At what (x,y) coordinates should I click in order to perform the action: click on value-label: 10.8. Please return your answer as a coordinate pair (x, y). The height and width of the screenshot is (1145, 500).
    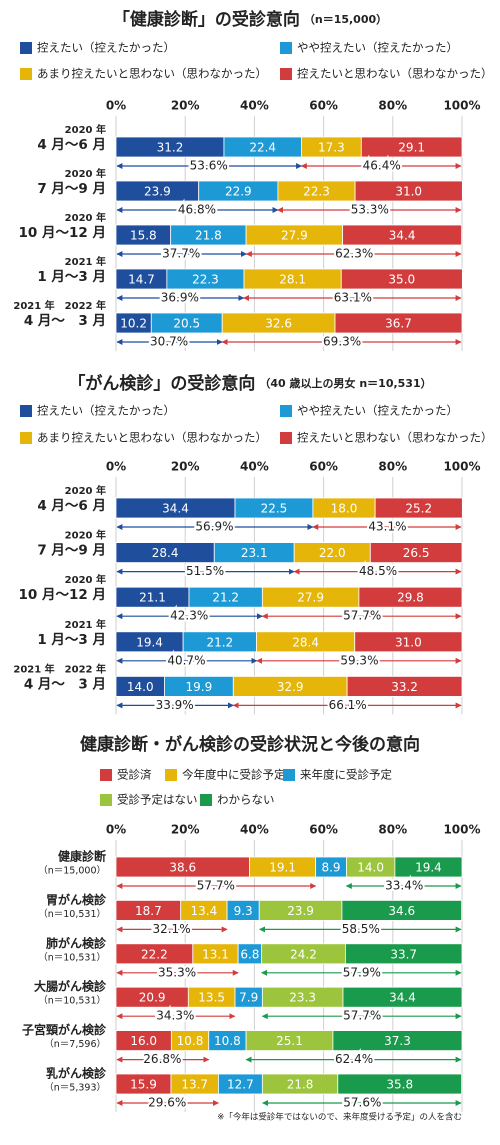
    Looking at the image, I should click on (227, 1041).